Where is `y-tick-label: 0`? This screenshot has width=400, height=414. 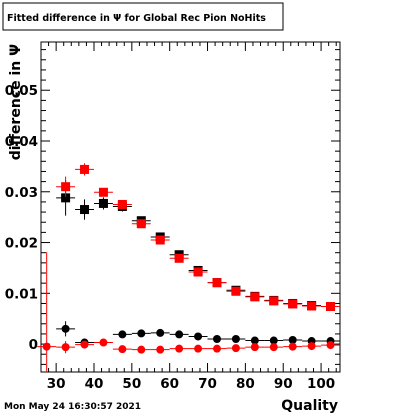 y-tick-label: 0 is located at coordinates (33, 345).